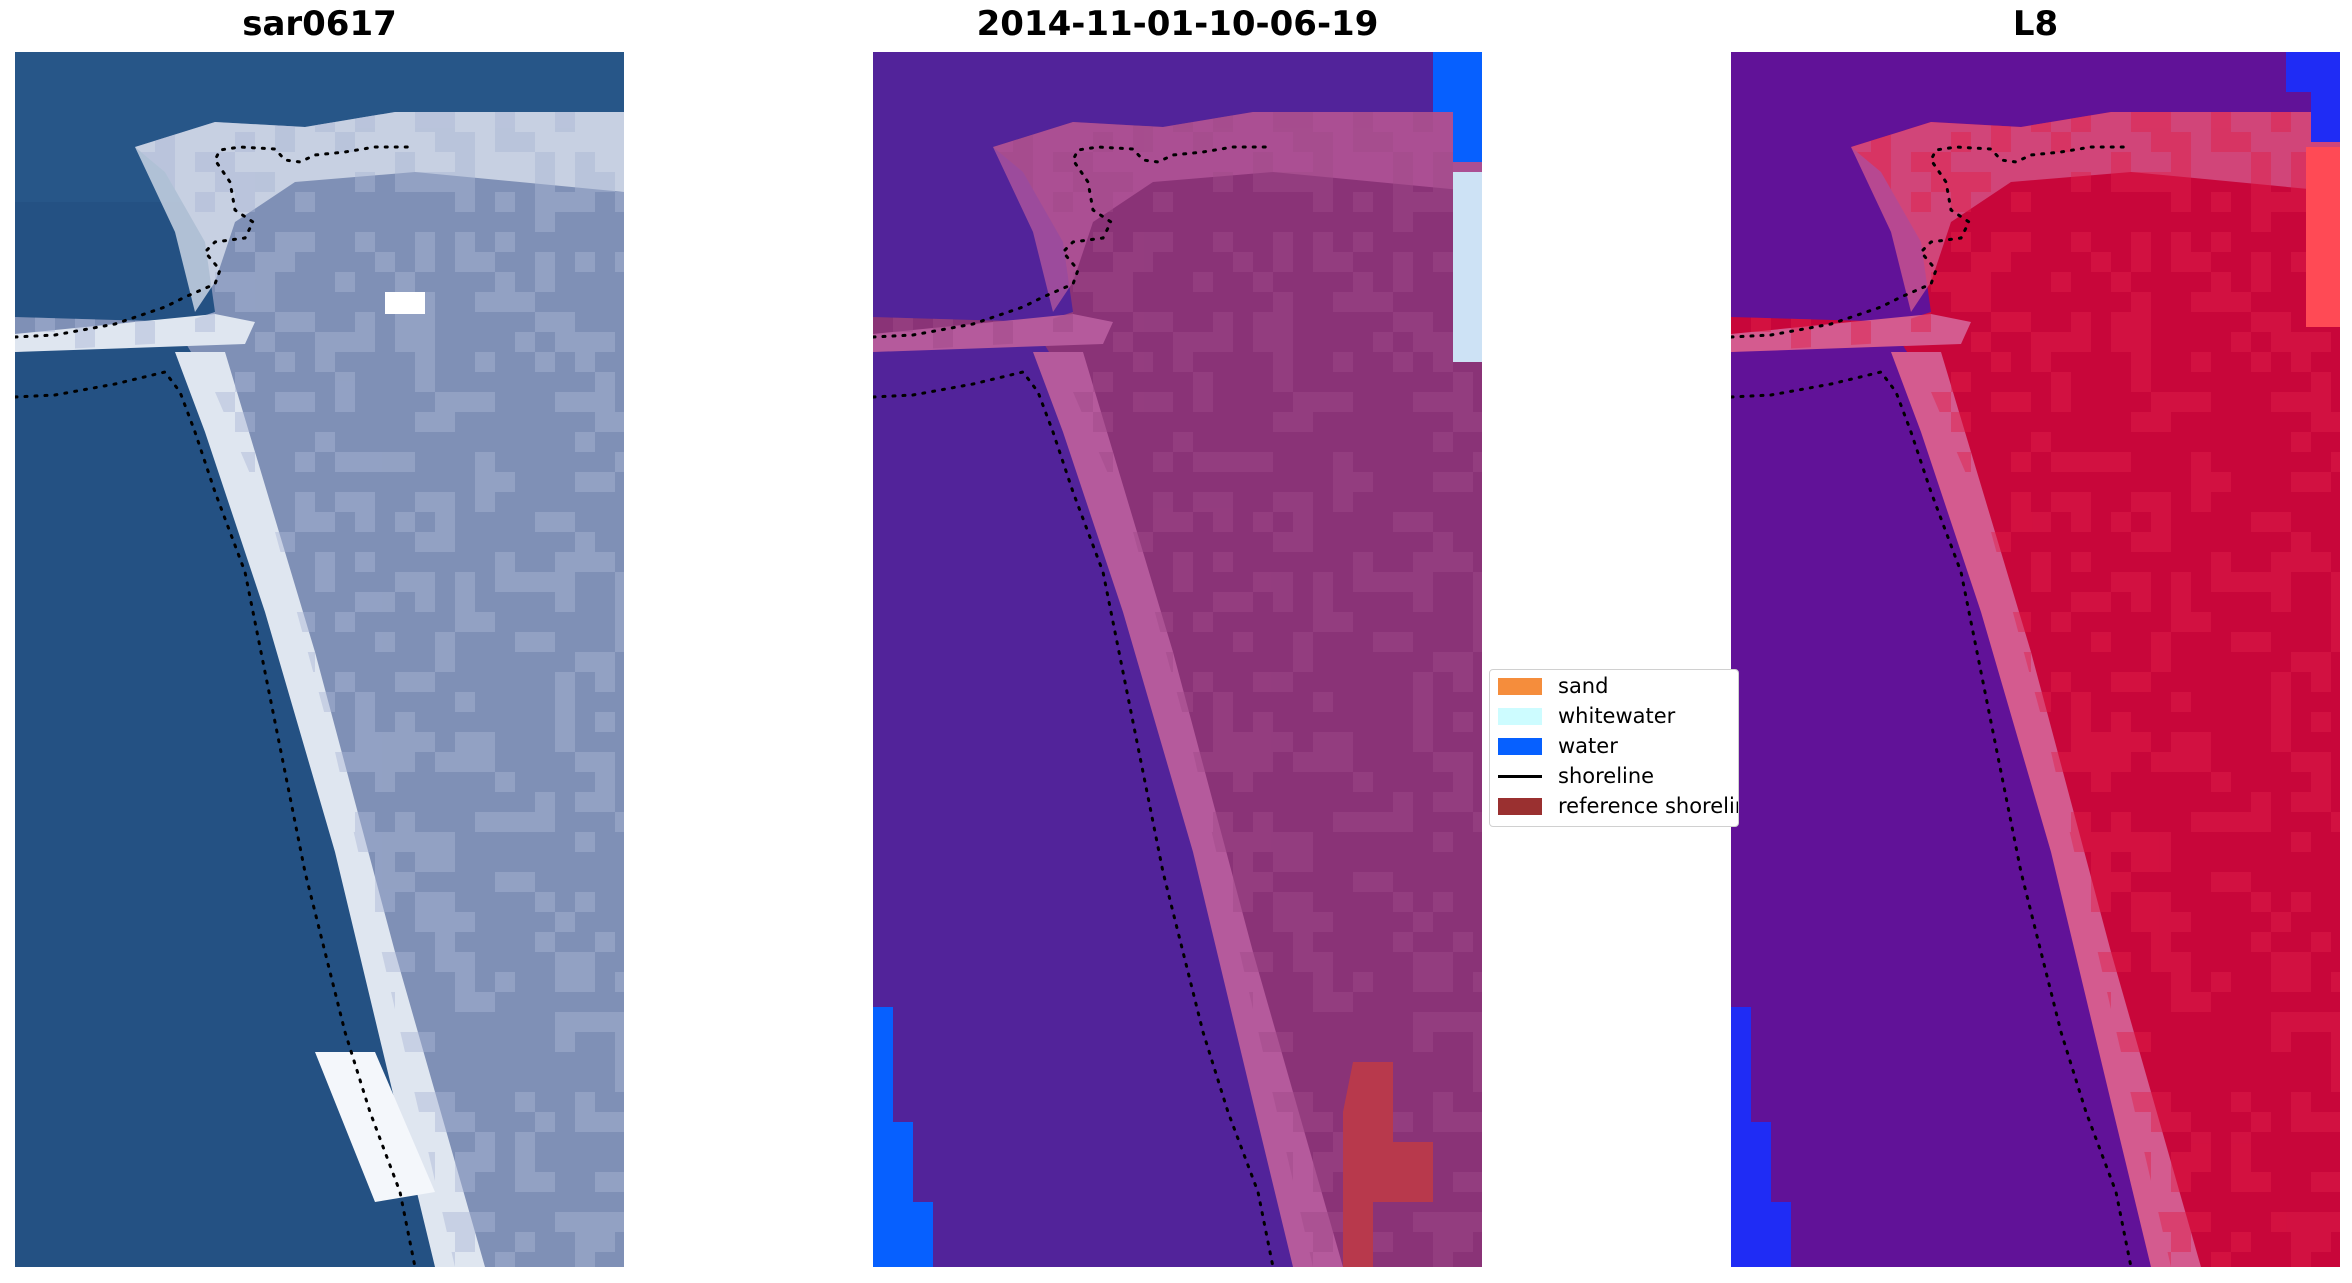 The height and width of the screenshot is (1283, 2352). I want to click on reference-shoreline-patch, so click(1388, 1164).